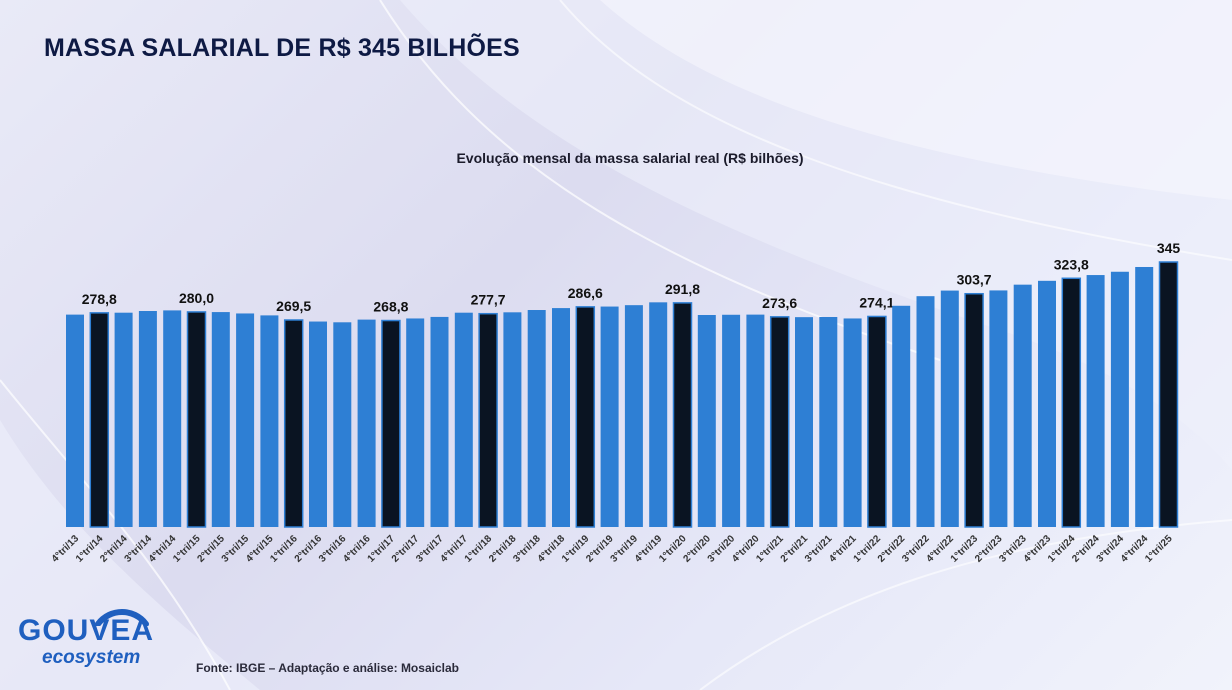 Image resolution: width=1232 pixels, height=690 pixels. Describe the element at coordinates (779, 303) in the screenshot. I see `data-label-1°tri/21: 273,6` at that location.